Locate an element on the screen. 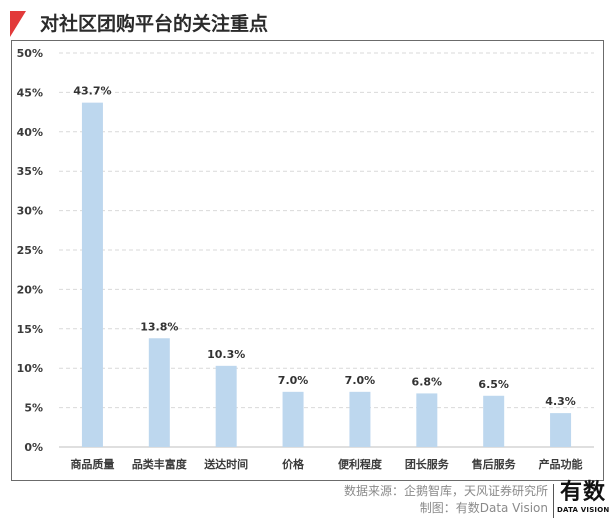  footer-divider is located at coordinates (553, 501).